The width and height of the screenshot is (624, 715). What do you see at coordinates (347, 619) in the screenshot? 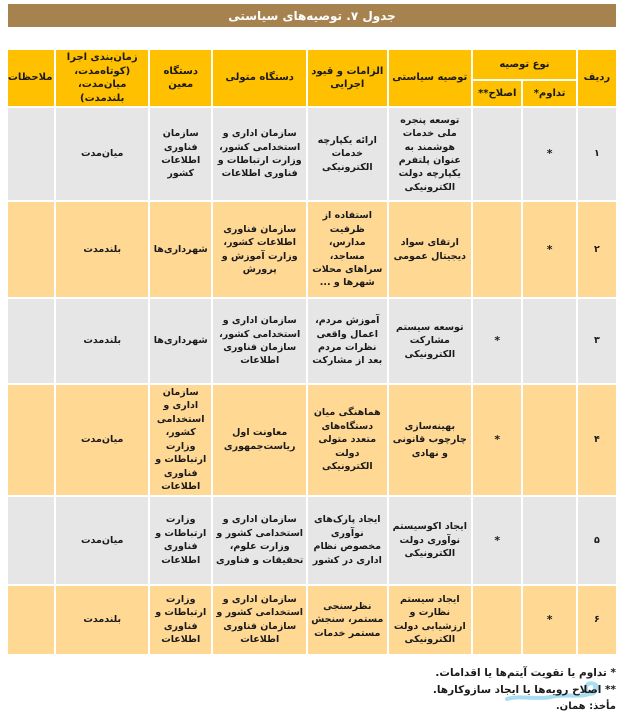
I see `cell-elzamat: نظرسنجی مستمر، سنجش مستمر خدمات` at bounding box center [347, 619].